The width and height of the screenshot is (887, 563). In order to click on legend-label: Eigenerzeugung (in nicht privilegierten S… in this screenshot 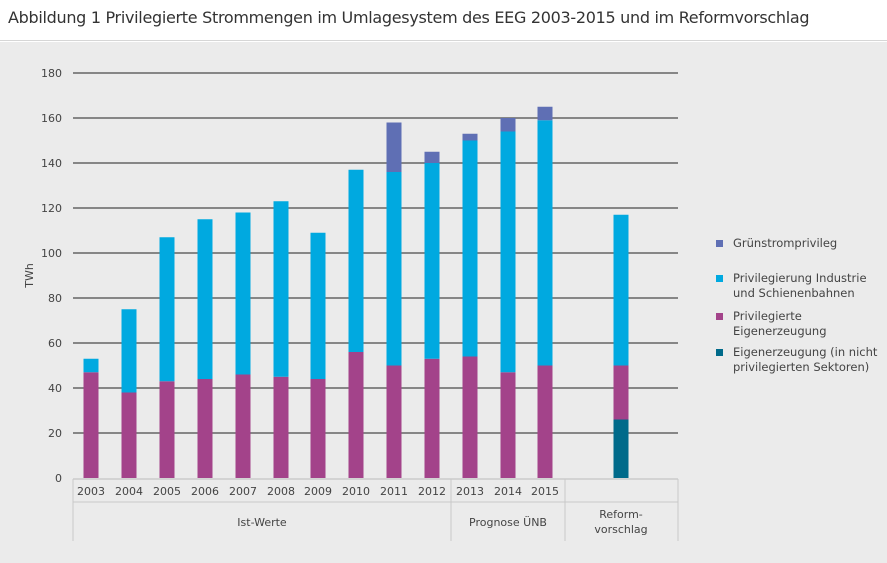, I will do `click(805, 360)`.